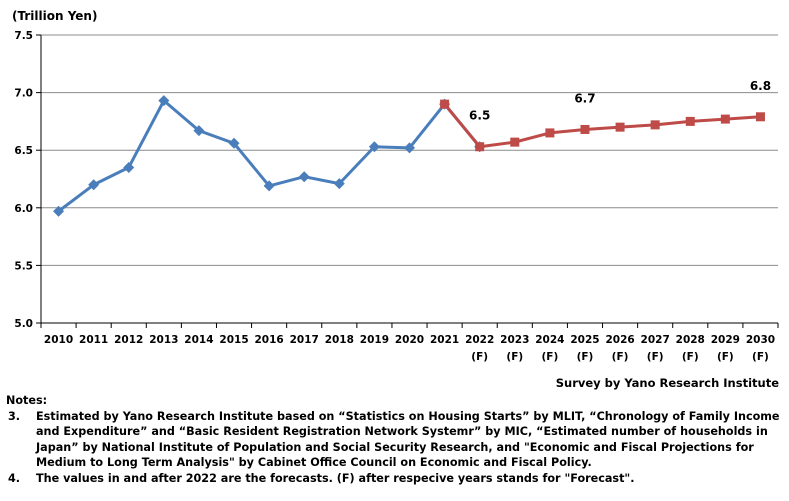  What do you see at coordinates (655, 340) in the screenshot?
I see `x-tick-label: 2027` at bounding box center [655, 340].